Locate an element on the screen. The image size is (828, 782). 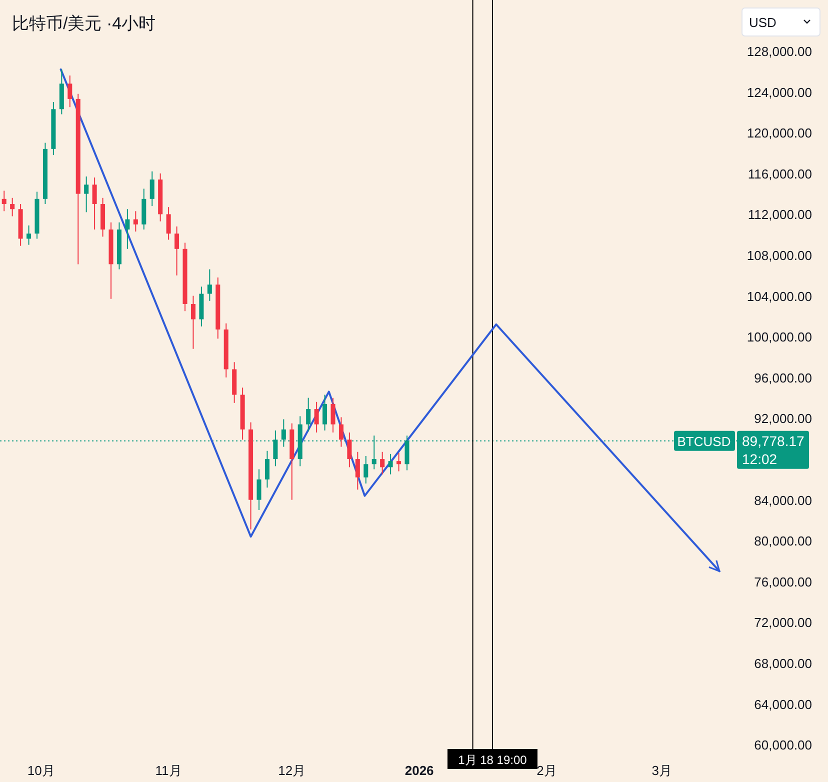
y-tick-label: 64,000.00 is located at coordinates (783, 704).